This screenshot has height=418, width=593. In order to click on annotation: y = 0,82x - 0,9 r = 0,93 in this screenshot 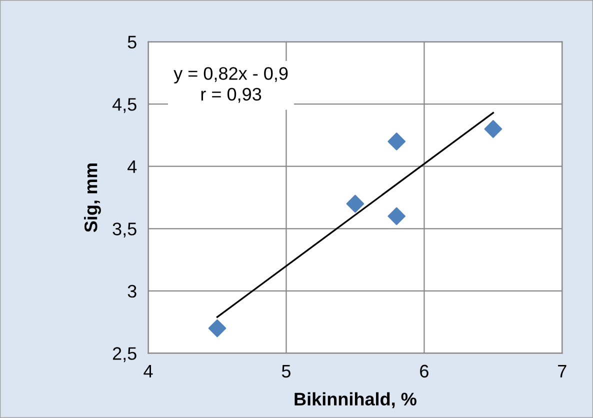, I will do `click(231, 85)`.